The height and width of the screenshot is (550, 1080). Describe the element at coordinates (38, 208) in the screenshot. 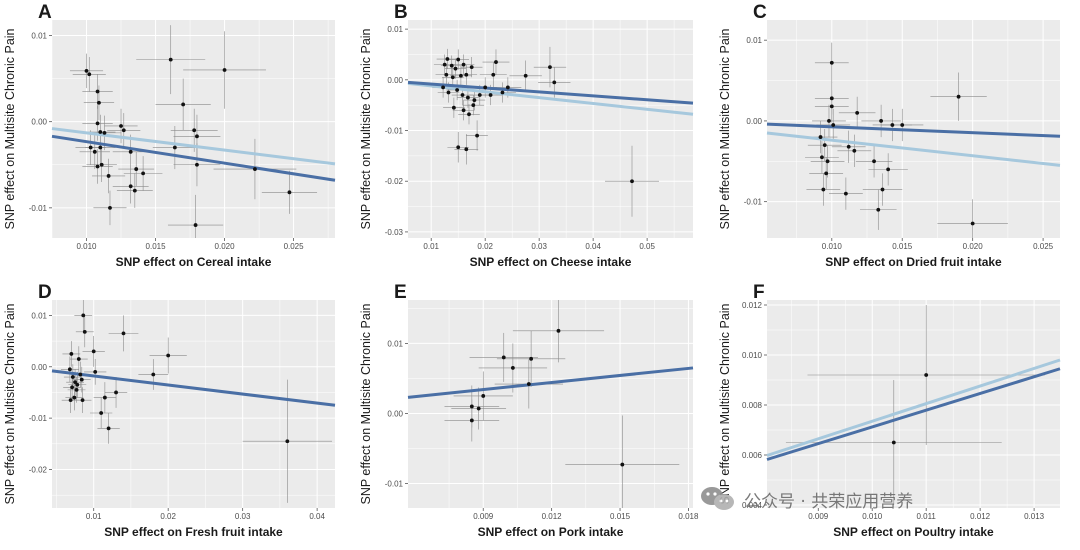

I see `chart-a-y-tick-label: -0.01` at that location.